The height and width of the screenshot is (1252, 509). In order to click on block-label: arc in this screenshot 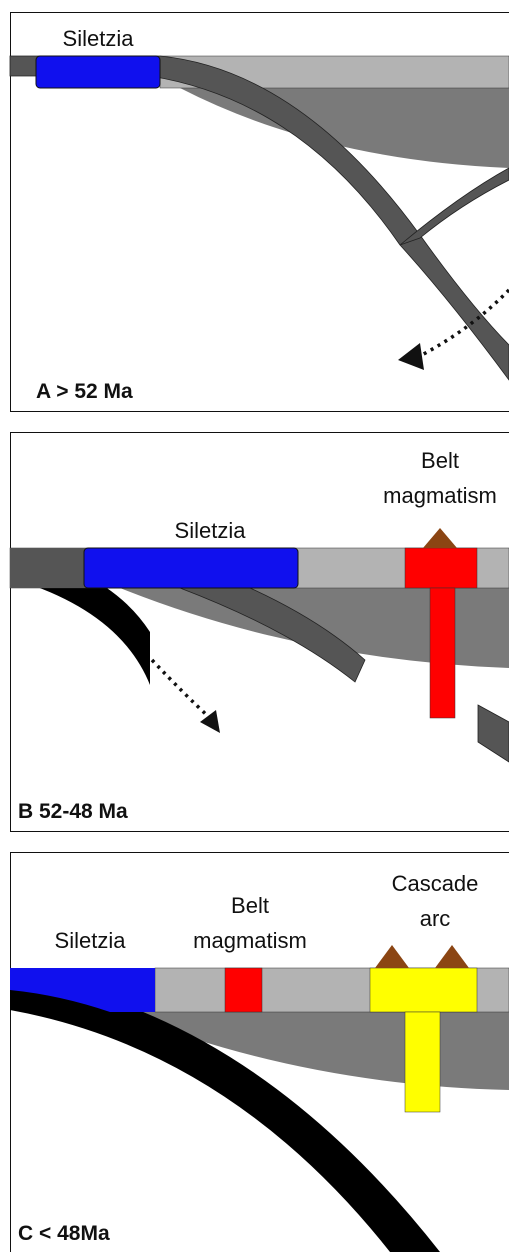, I will do `click(435, 918)`.